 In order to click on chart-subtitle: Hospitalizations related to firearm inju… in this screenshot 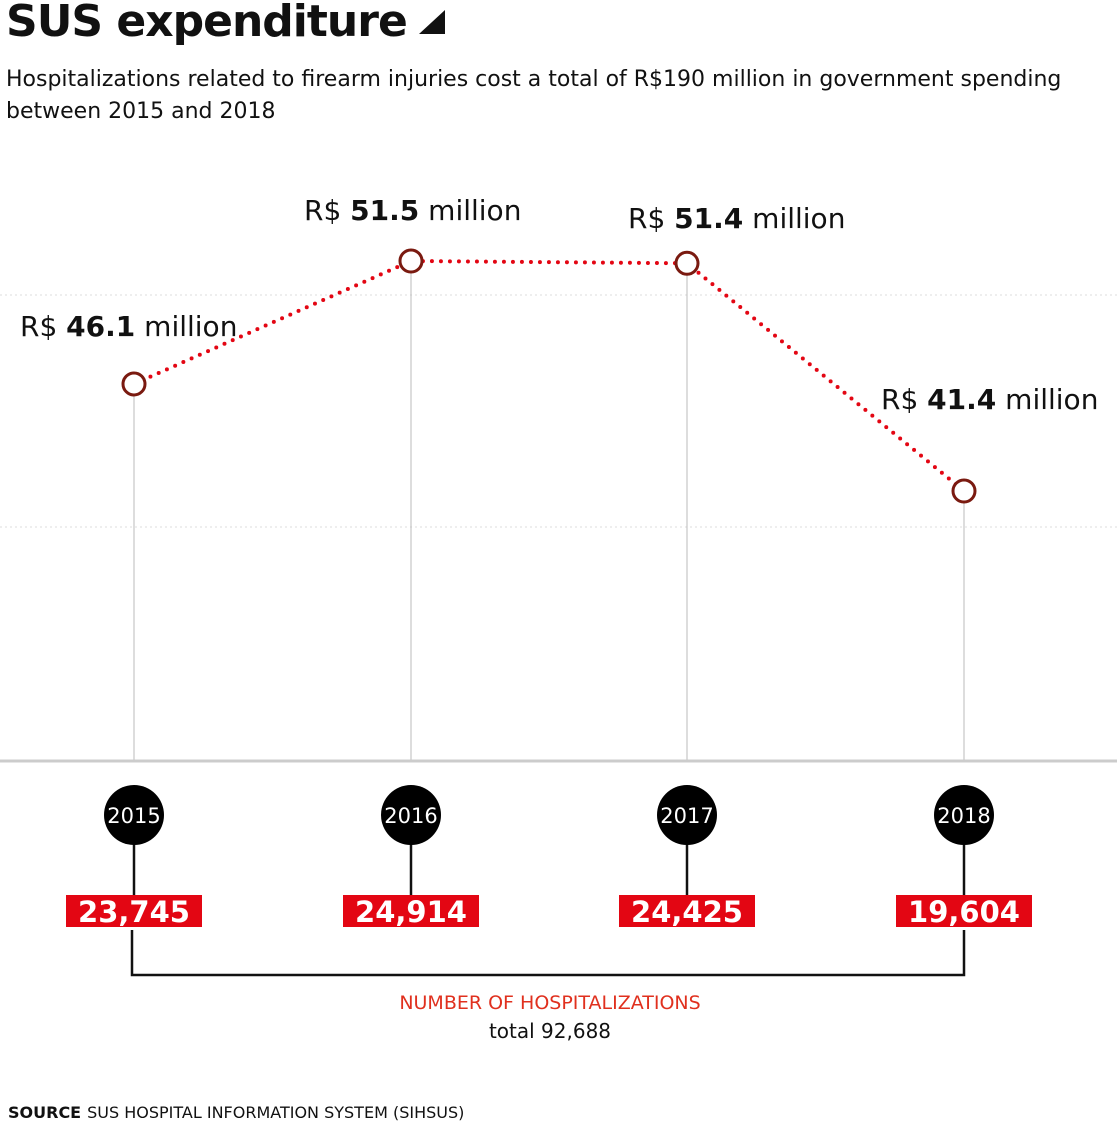, I will do `click(534, 95)`.